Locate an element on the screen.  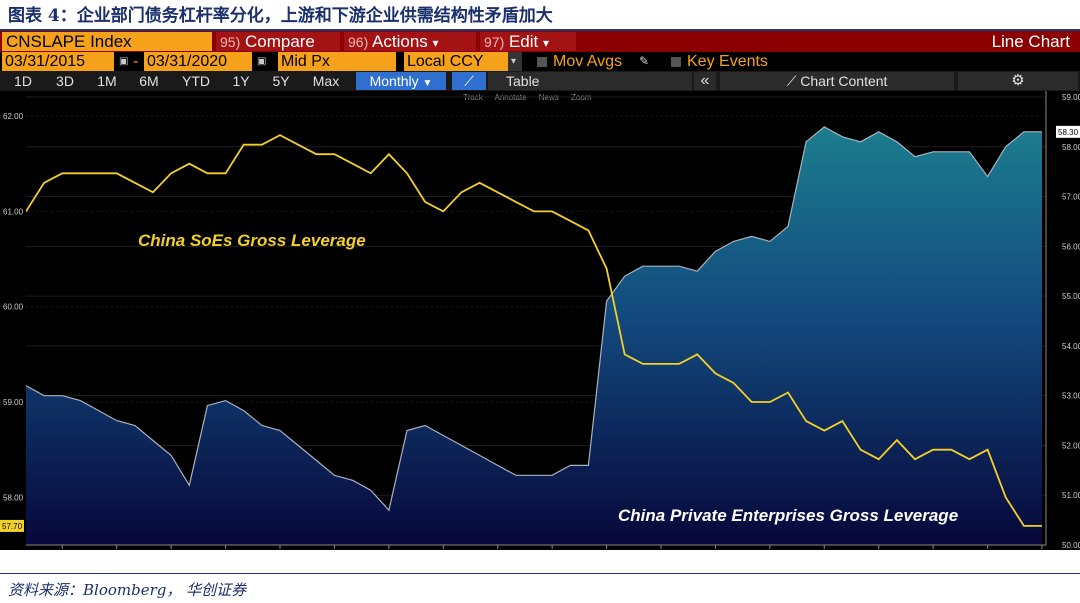
source-note: 资料来源：Bloomberg， 华创证券 is located at coordinates (127, 590).